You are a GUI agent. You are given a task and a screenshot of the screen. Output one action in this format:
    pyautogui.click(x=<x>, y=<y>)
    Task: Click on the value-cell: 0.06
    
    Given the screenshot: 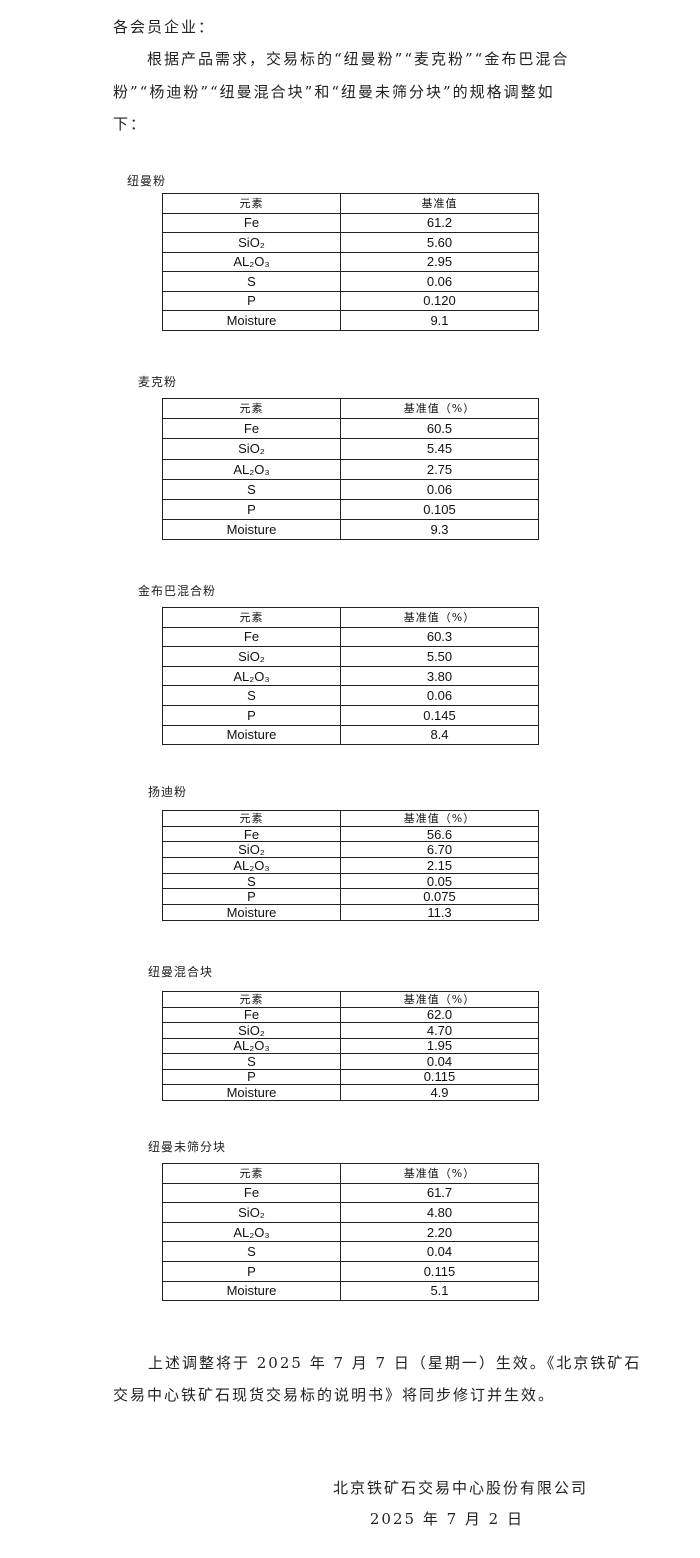 What is the action you would take?
    pyautogui.click(x=439, y=695)
    